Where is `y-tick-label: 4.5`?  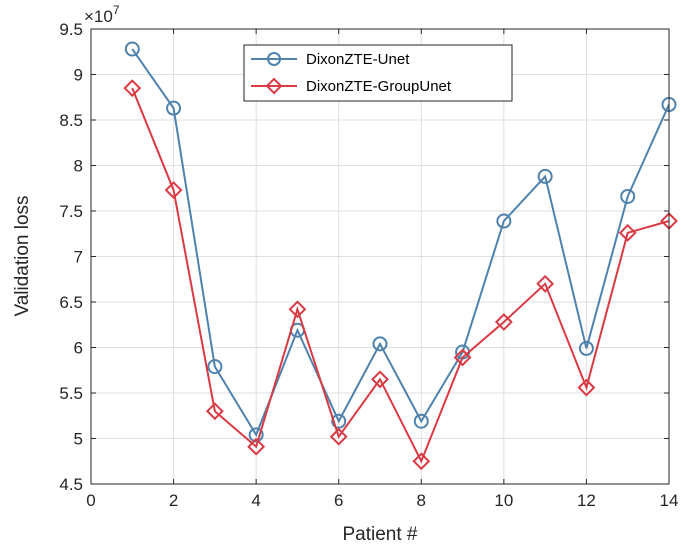
y-tick-label: 4.5 is located at coordinates (71, 484).